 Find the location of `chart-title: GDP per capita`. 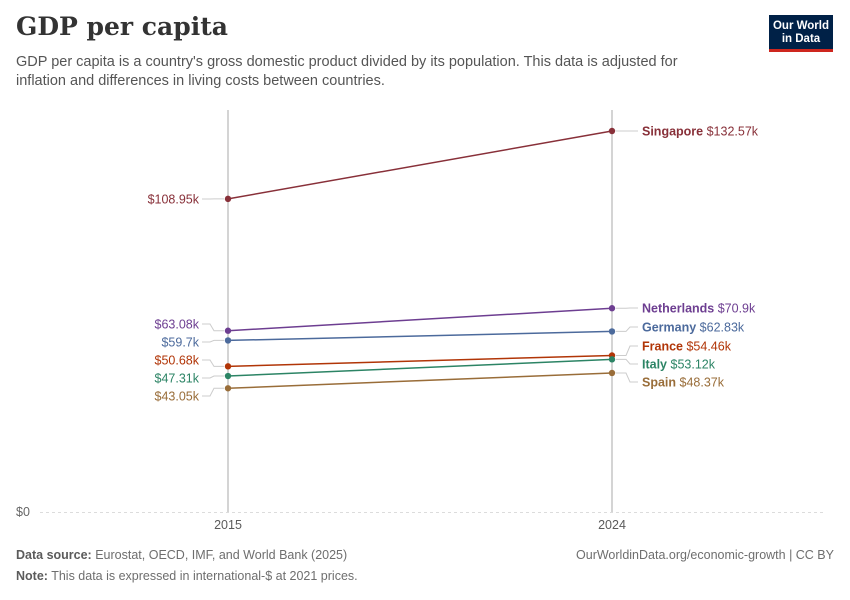

chart-title: GDP per capita is located at coordinates (122, 26).